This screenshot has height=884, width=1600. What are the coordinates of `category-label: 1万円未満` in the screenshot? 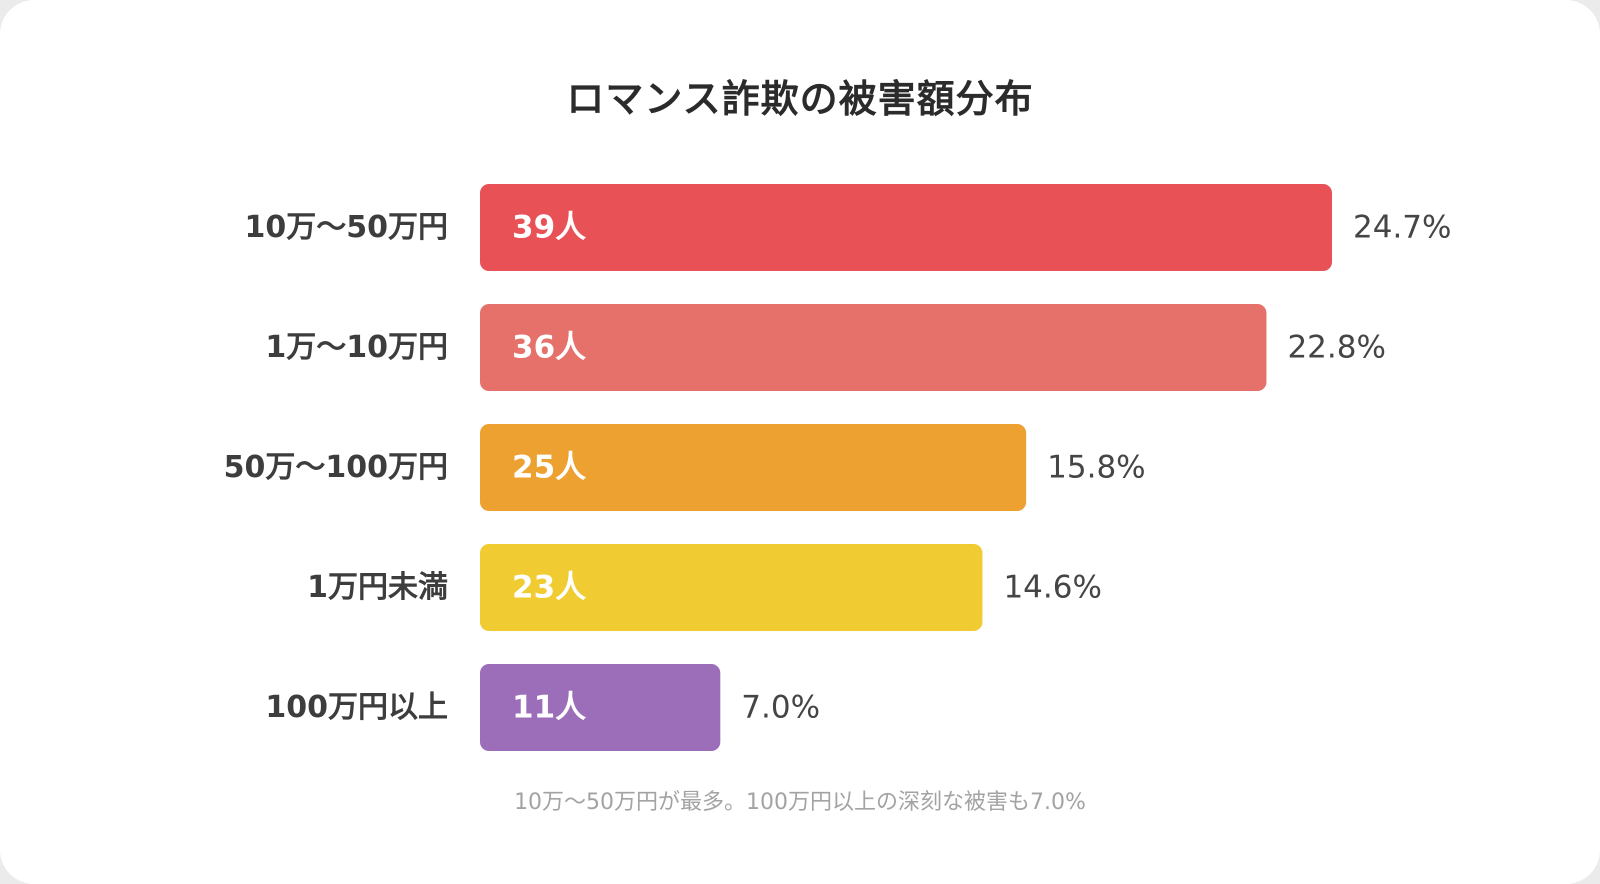 It's located at (377, 587).